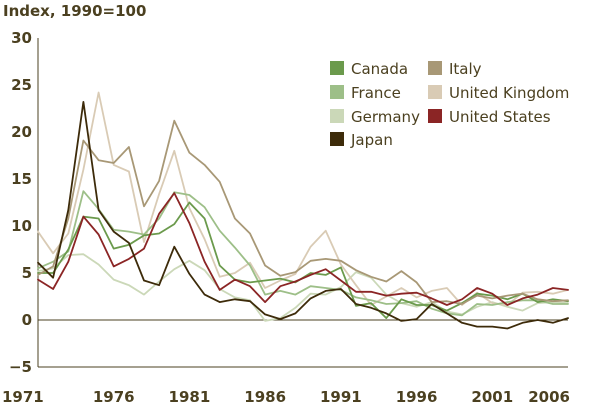 The image size is (592, 407). Describe the element at coordinates (27, 273) in the screenshot. I see `y-tick-label: 5` at that location.